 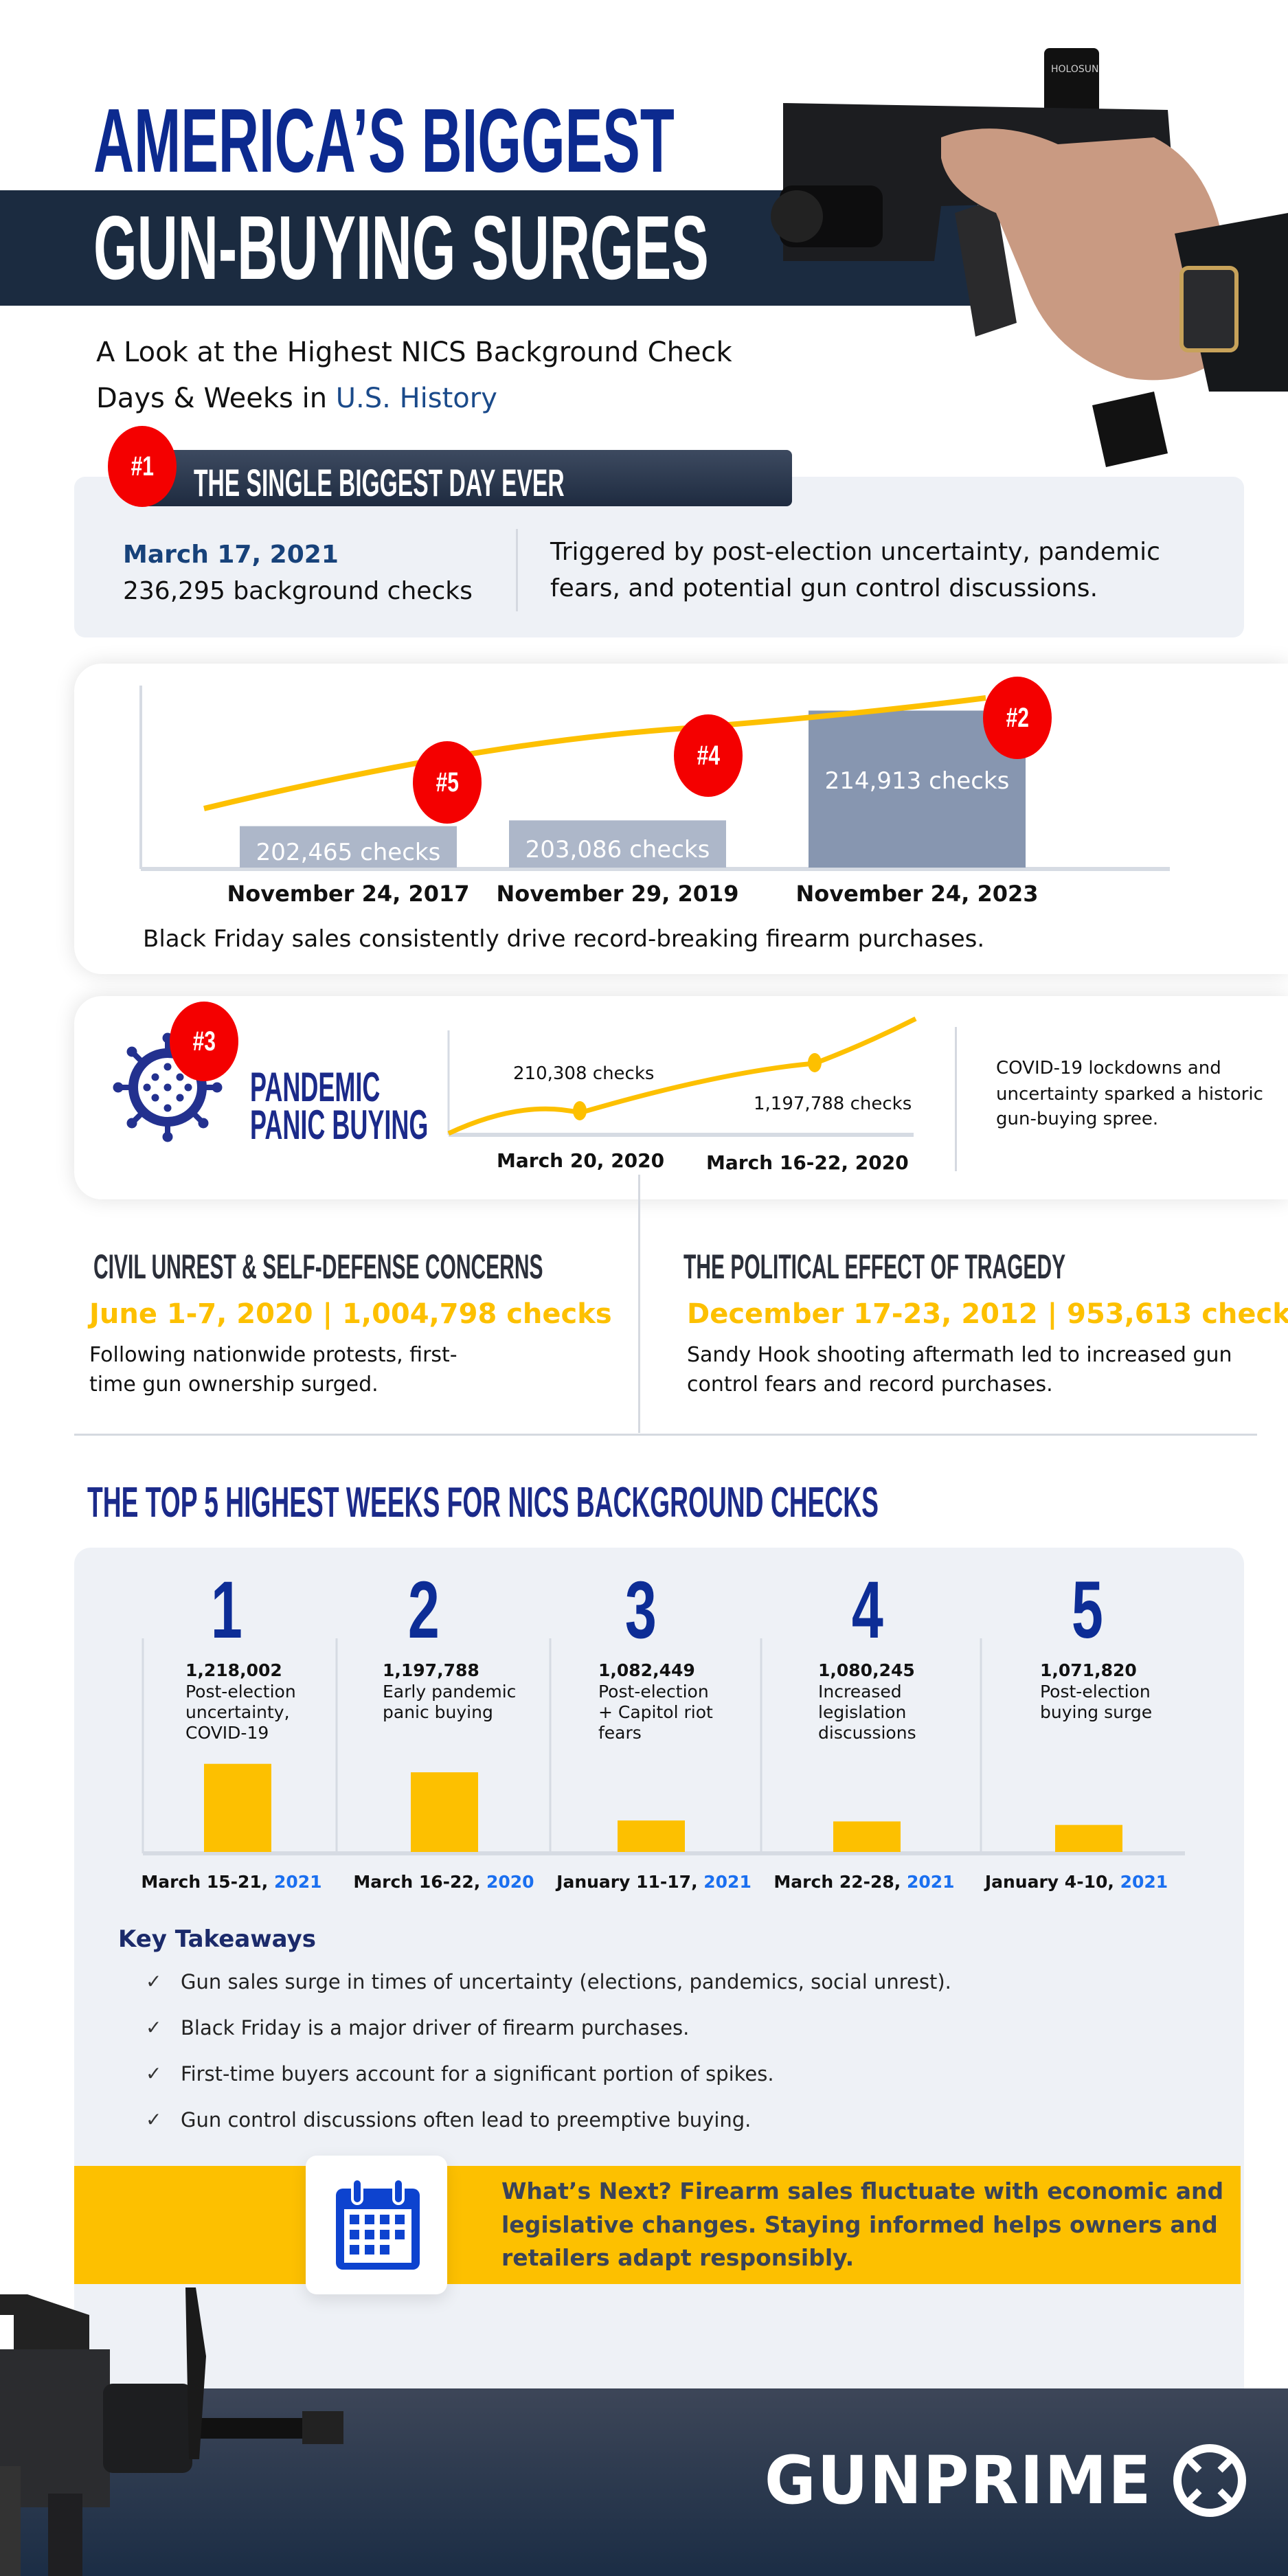 What do you see at coordinates (620, 1733) in the screenshot?
I see `week-description: fears` at bounding box center [620, 1733].